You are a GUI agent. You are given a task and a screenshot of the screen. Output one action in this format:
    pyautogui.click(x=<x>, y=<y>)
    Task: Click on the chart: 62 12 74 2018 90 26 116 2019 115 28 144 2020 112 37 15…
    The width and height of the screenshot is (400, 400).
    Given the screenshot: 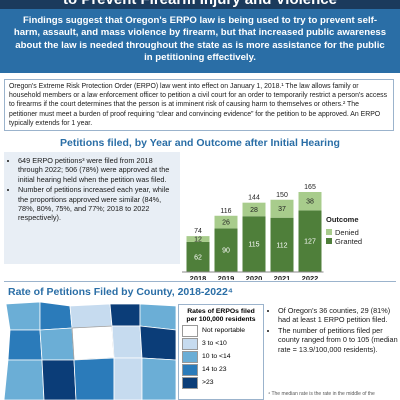 What is the action you would take?
    pyautogui.click(x=272, y=232)
    